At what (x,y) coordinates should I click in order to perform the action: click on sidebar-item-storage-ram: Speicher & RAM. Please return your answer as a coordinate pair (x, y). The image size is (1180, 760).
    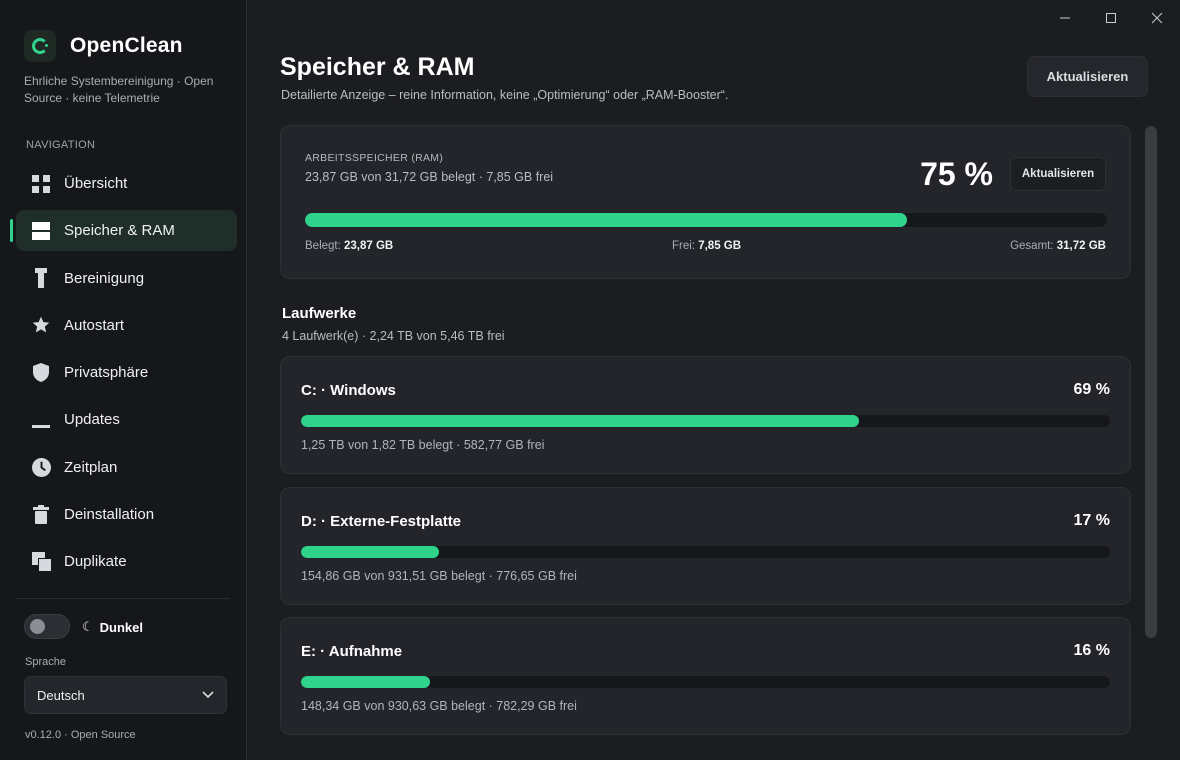
    Looking at the image, I should click on (123, 231).